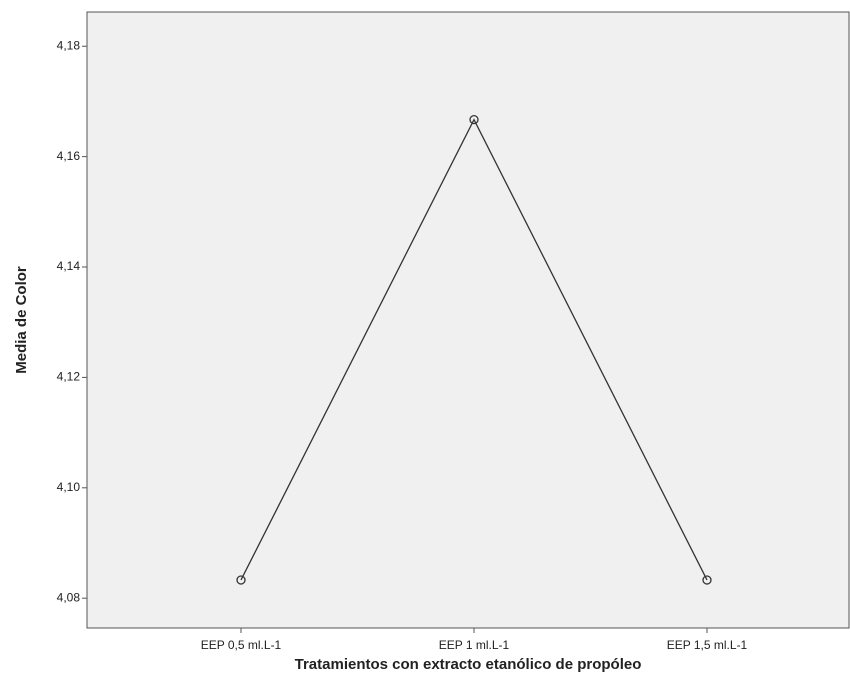  What do you see at coordinates (707, 645) in the screenshot?
I see `x-tick-label: EEP 1,5 ml.L-1` at bounding box center [707, 645].